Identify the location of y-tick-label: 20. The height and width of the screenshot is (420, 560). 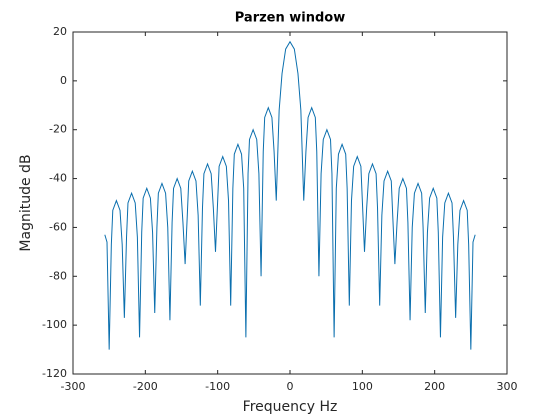
(60, 31).